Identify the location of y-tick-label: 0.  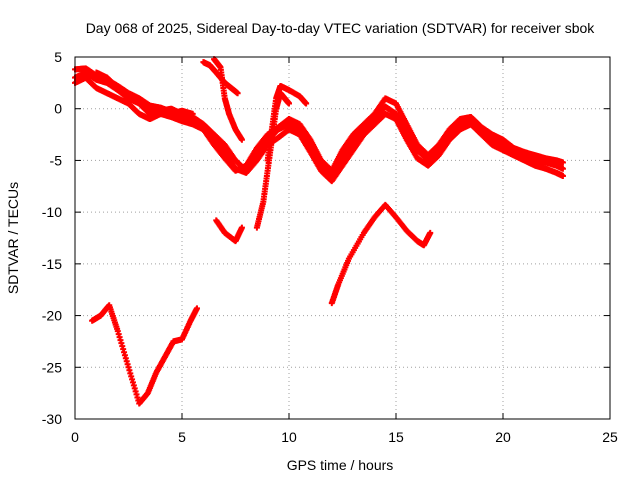
(58, 109).